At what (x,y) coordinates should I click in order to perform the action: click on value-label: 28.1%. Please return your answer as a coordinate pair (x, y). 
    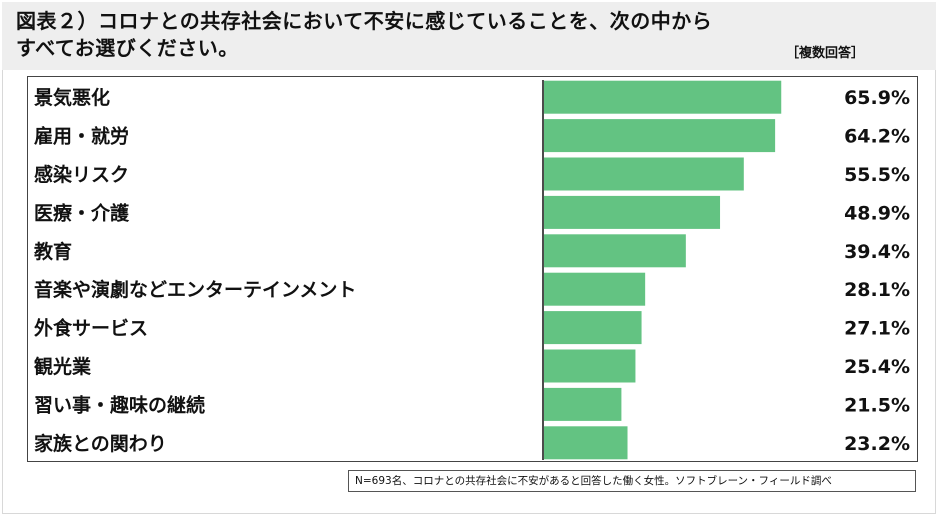
    Looking at the image, I should click on (877, 290).